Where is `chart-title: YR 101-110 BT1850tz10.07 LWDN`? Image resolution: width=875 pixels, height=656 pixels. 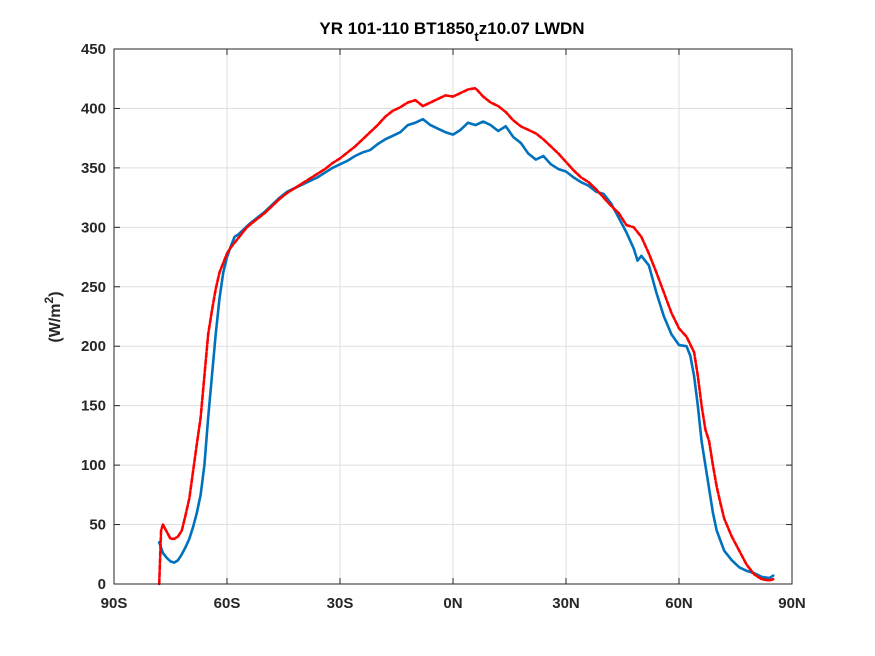 chart-title: YR 101-110 BT1850tz10.07 LWDN is located at coordinates (451, 31).